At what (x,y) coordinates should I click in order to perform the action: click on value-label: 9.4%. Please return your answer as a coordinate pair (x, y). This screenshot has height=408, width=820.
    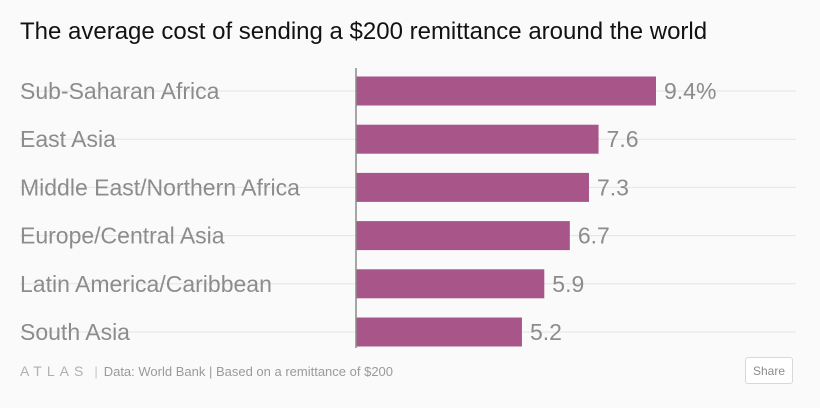
    Looking at the image, I should click on (690, 91).